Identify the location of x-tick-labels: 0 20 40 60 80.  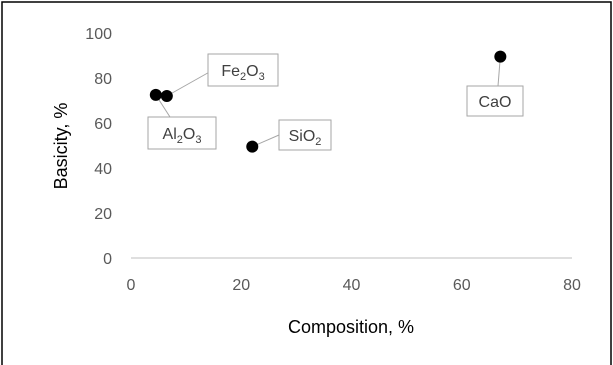
(354, 285).